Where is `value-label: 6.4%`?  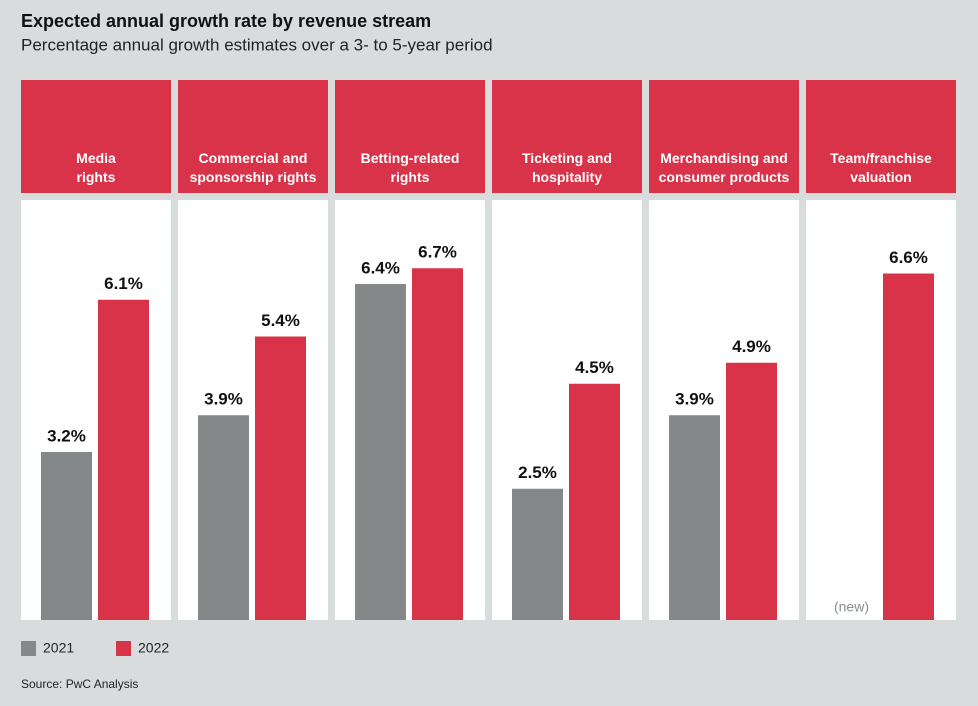
value-label: 6.4% is located at coordinates (380, 267).